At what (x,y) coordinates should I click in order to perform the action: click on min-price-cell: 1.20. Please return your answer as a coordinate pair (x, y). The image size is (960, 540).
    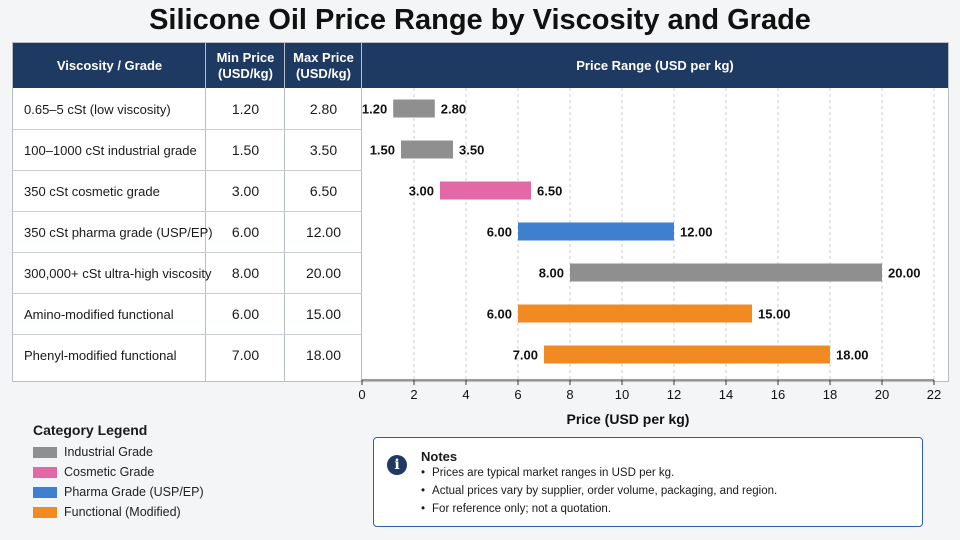
    Looking at the image, I should click on (245, 109).